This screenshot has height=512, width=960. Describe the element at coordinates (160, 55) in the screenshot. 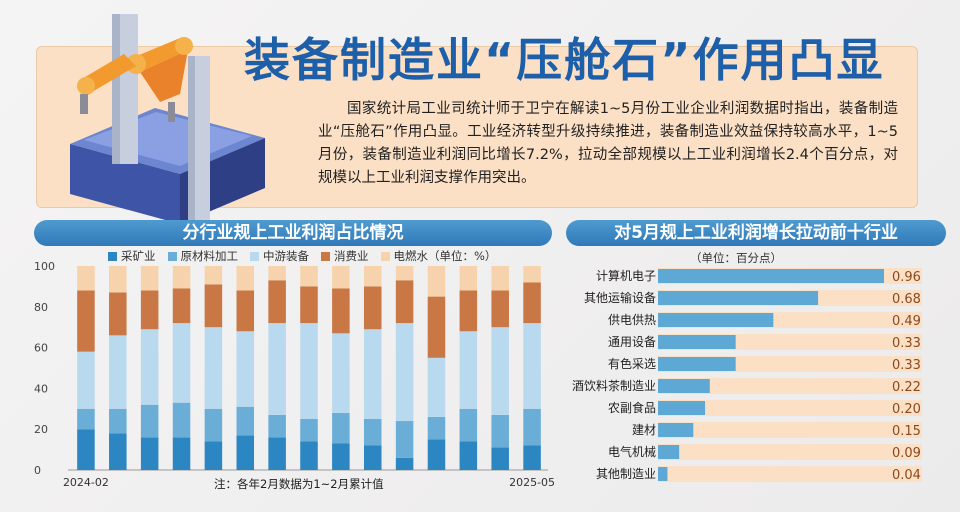

I see `robot-arm-upper` at that location.